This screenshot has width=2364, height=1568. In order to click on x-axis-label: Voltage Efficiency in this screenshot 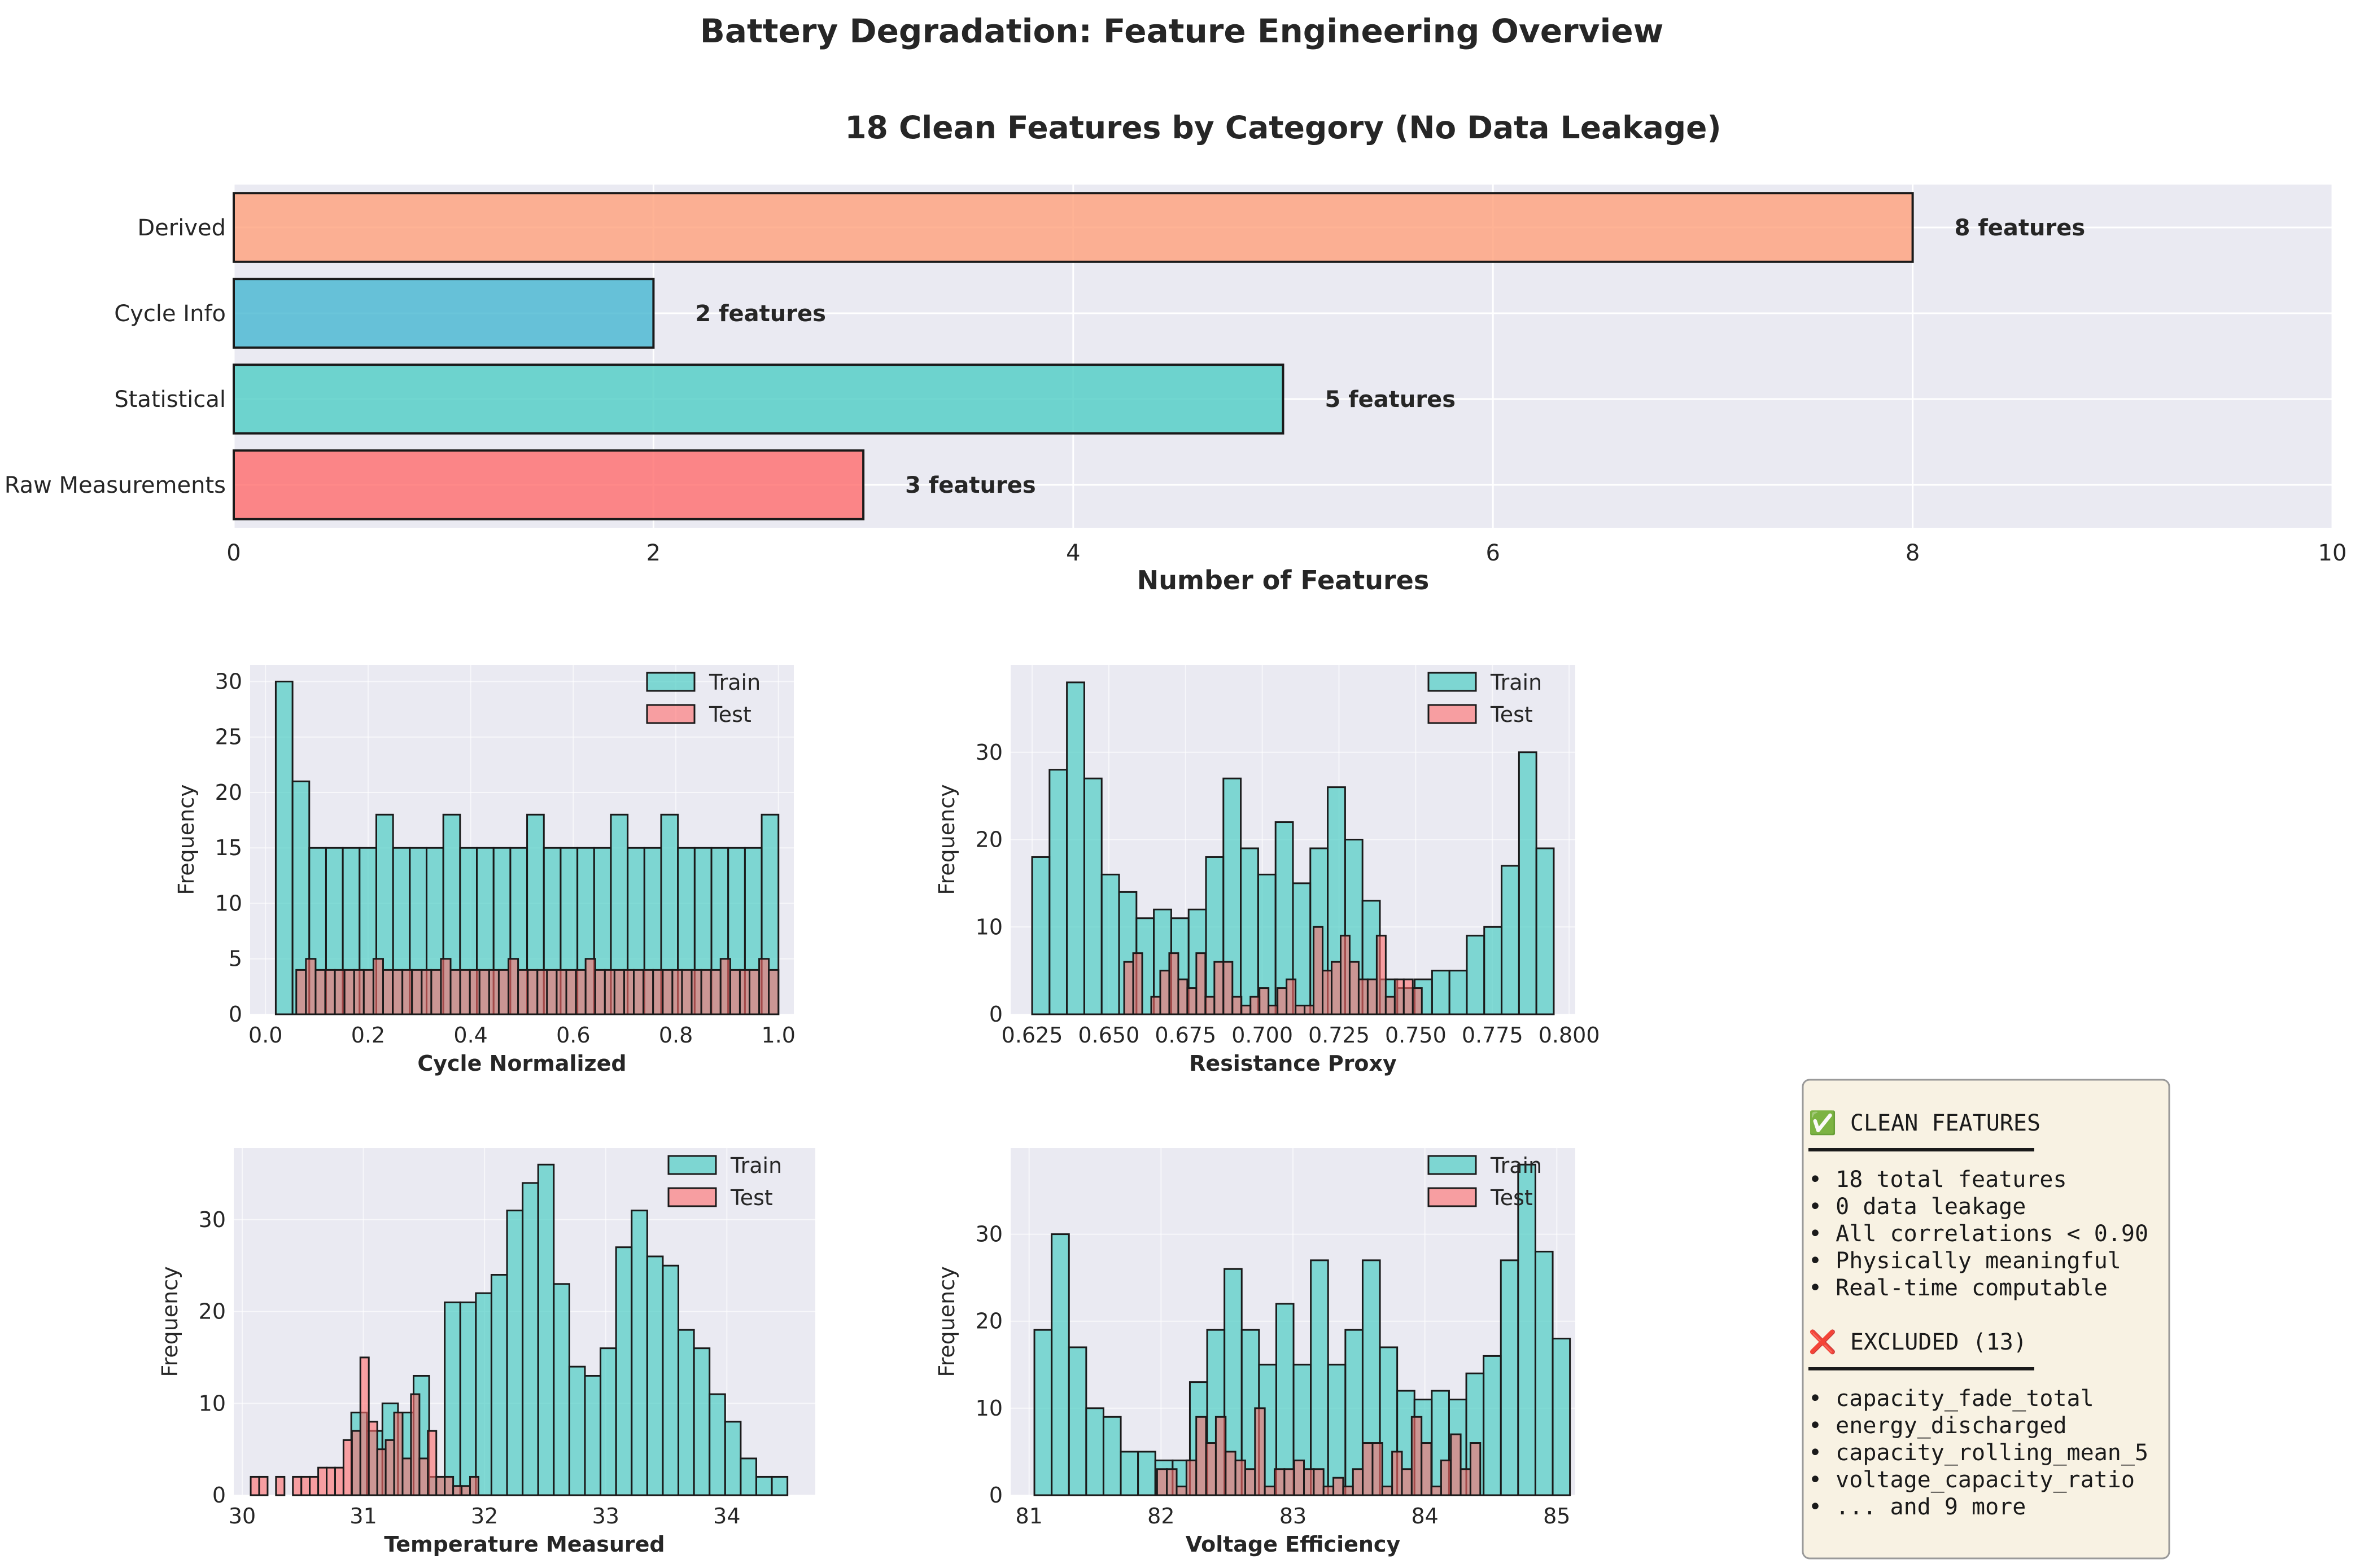, I will do `click(1293, 1544)`.